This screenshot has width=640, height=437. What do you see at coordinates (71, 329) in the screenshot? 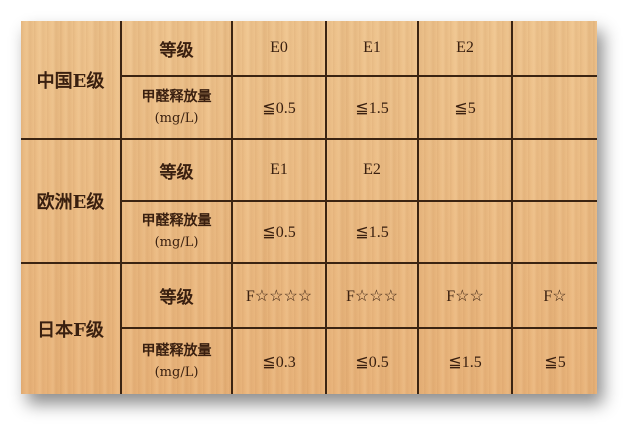
I see `region-label: 日本F级` at bounding box center [71, 329].